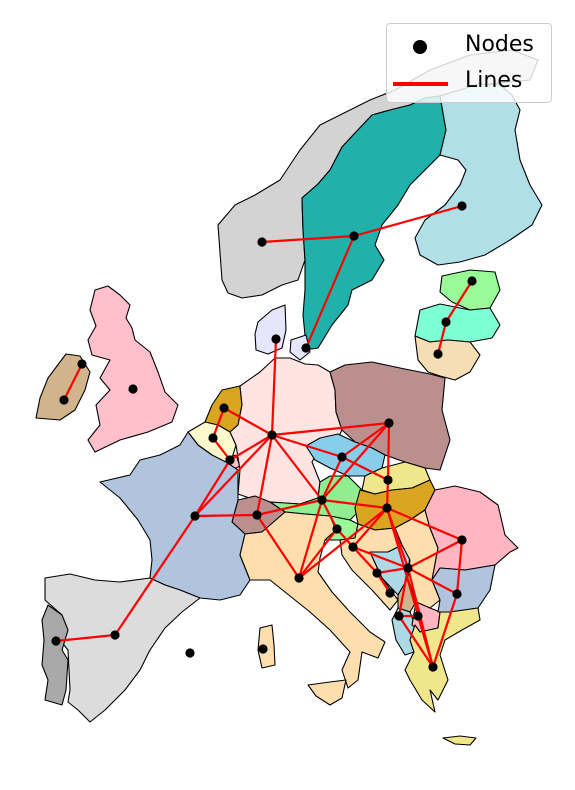 The height and width of the screenshot is (790, 575). What do you see at coordinates (399, 616) in the screenshot?
I see `node-me` at bounding box center [399, 616].